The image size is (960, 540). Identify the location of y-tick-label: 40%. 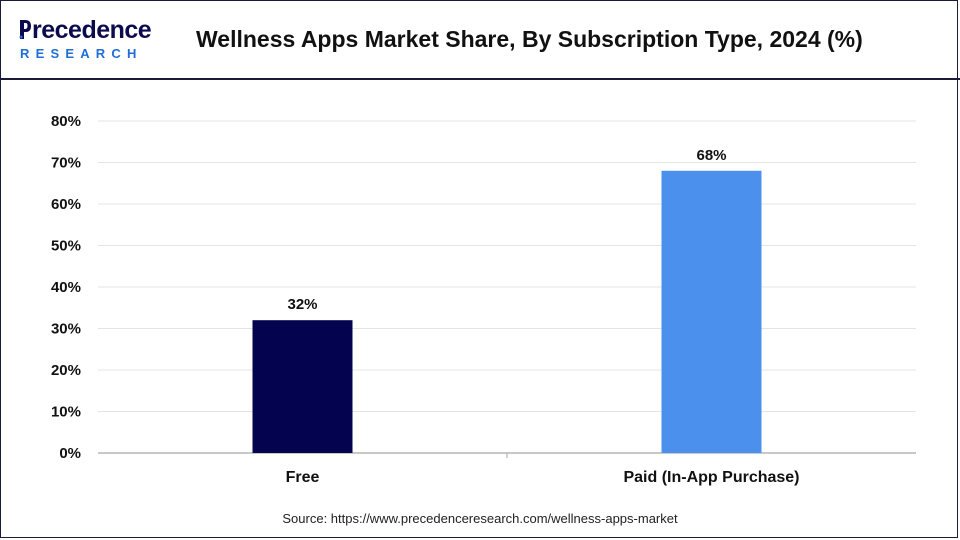
(66, 287).